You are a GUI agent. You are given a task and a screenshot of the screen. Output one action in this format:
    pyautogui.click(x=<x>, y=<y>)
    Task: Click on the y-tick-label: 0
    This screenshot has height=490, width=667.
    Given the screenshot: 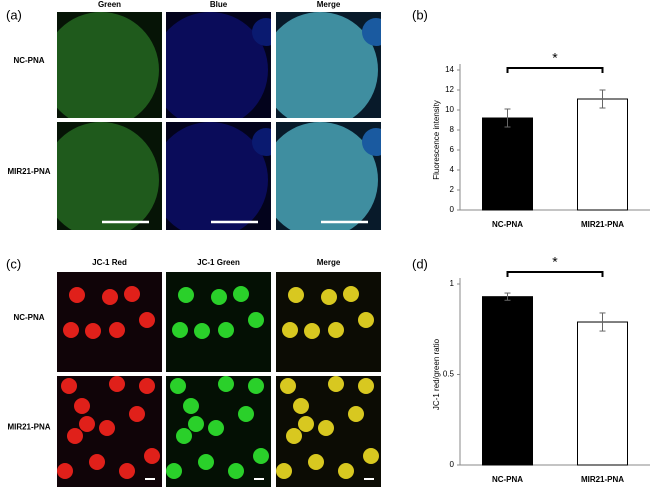 What is the action you would take?
    pyautogui.click(x=452, y=464)
    